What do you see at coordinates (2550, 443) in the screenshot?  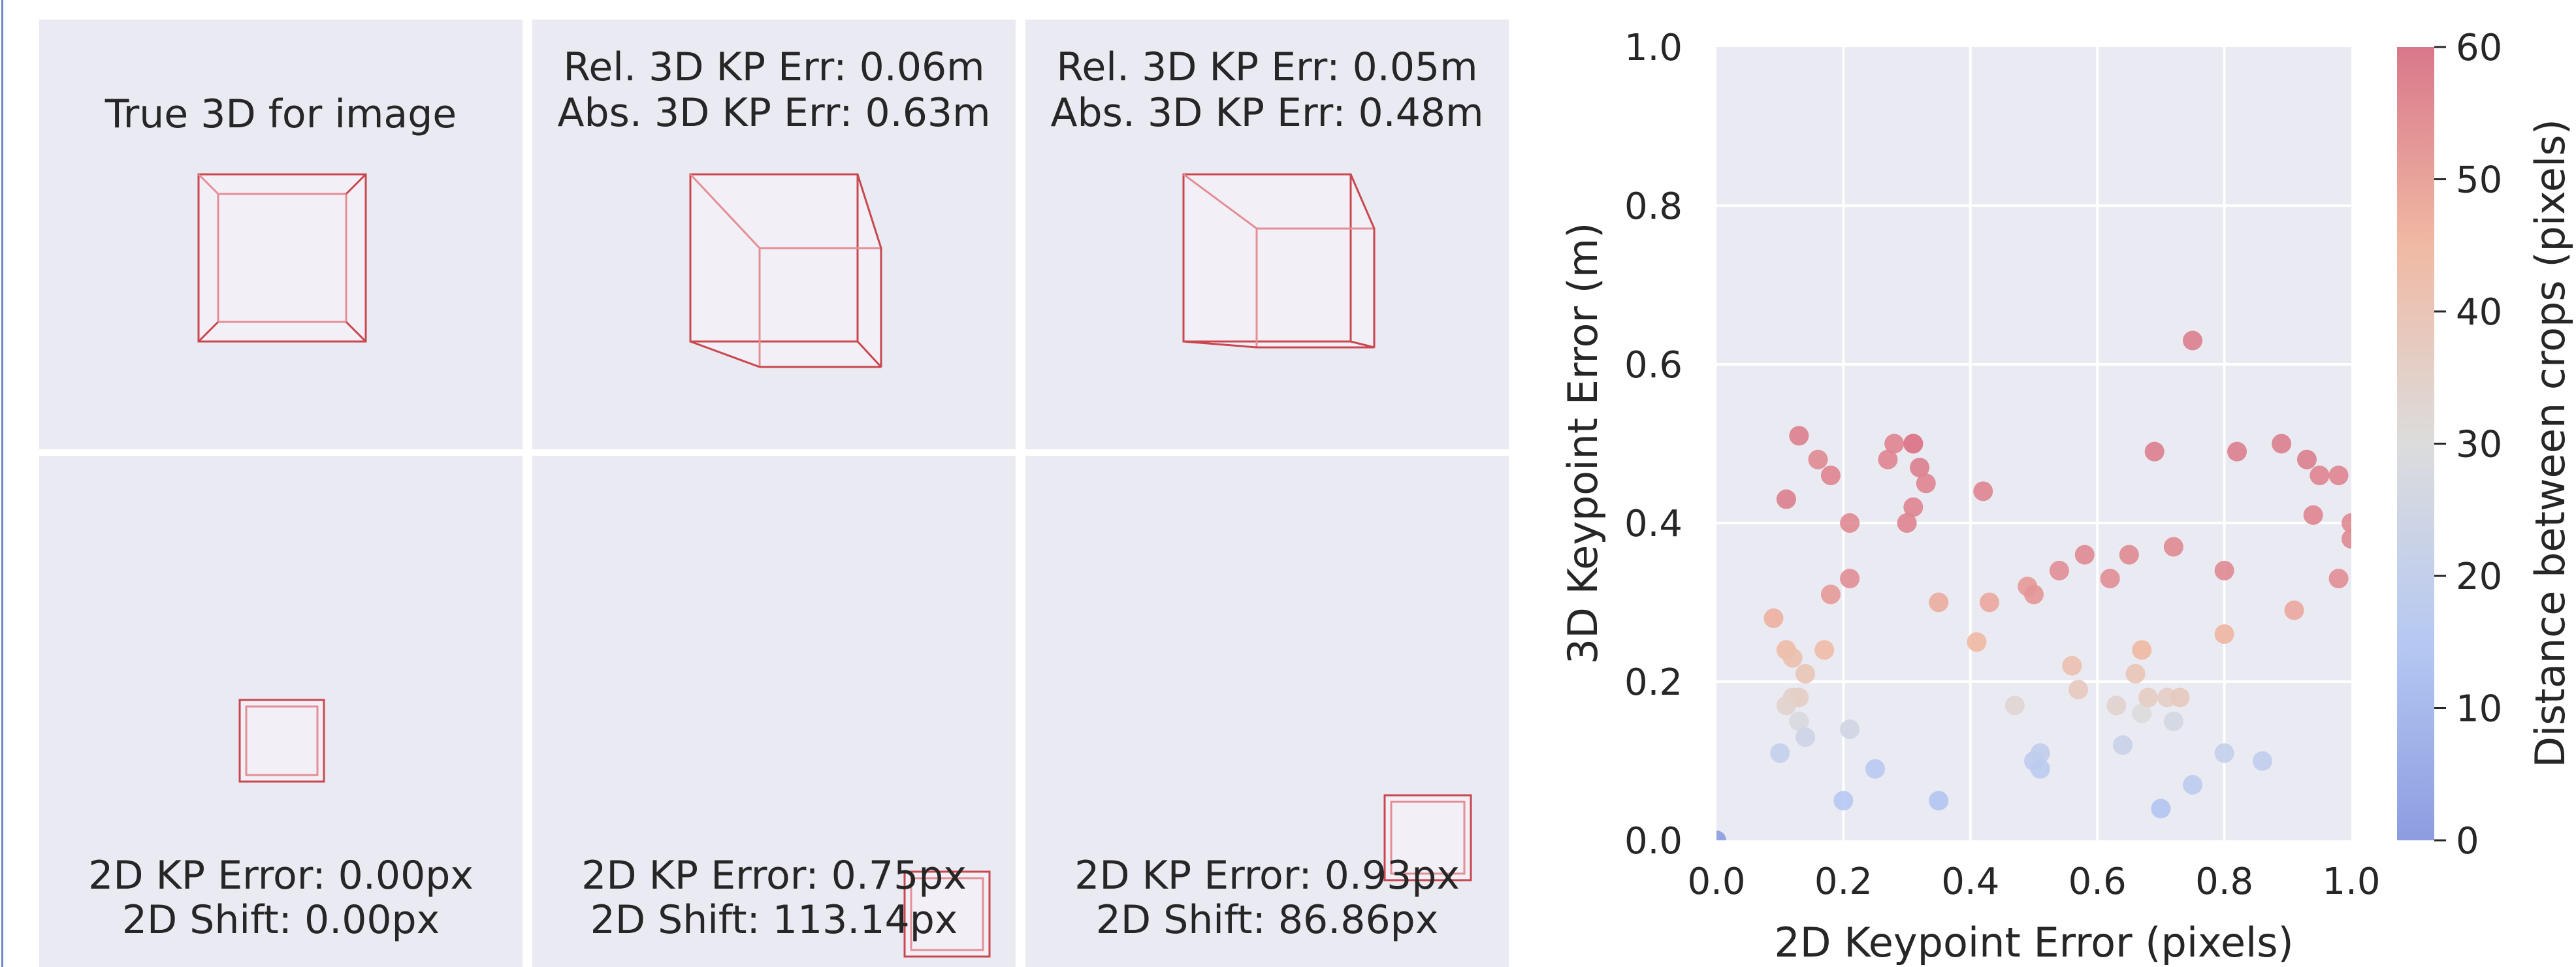 I see `colorbar-title: Distance between crops (pixels)` at bounding box center [2550, 443].